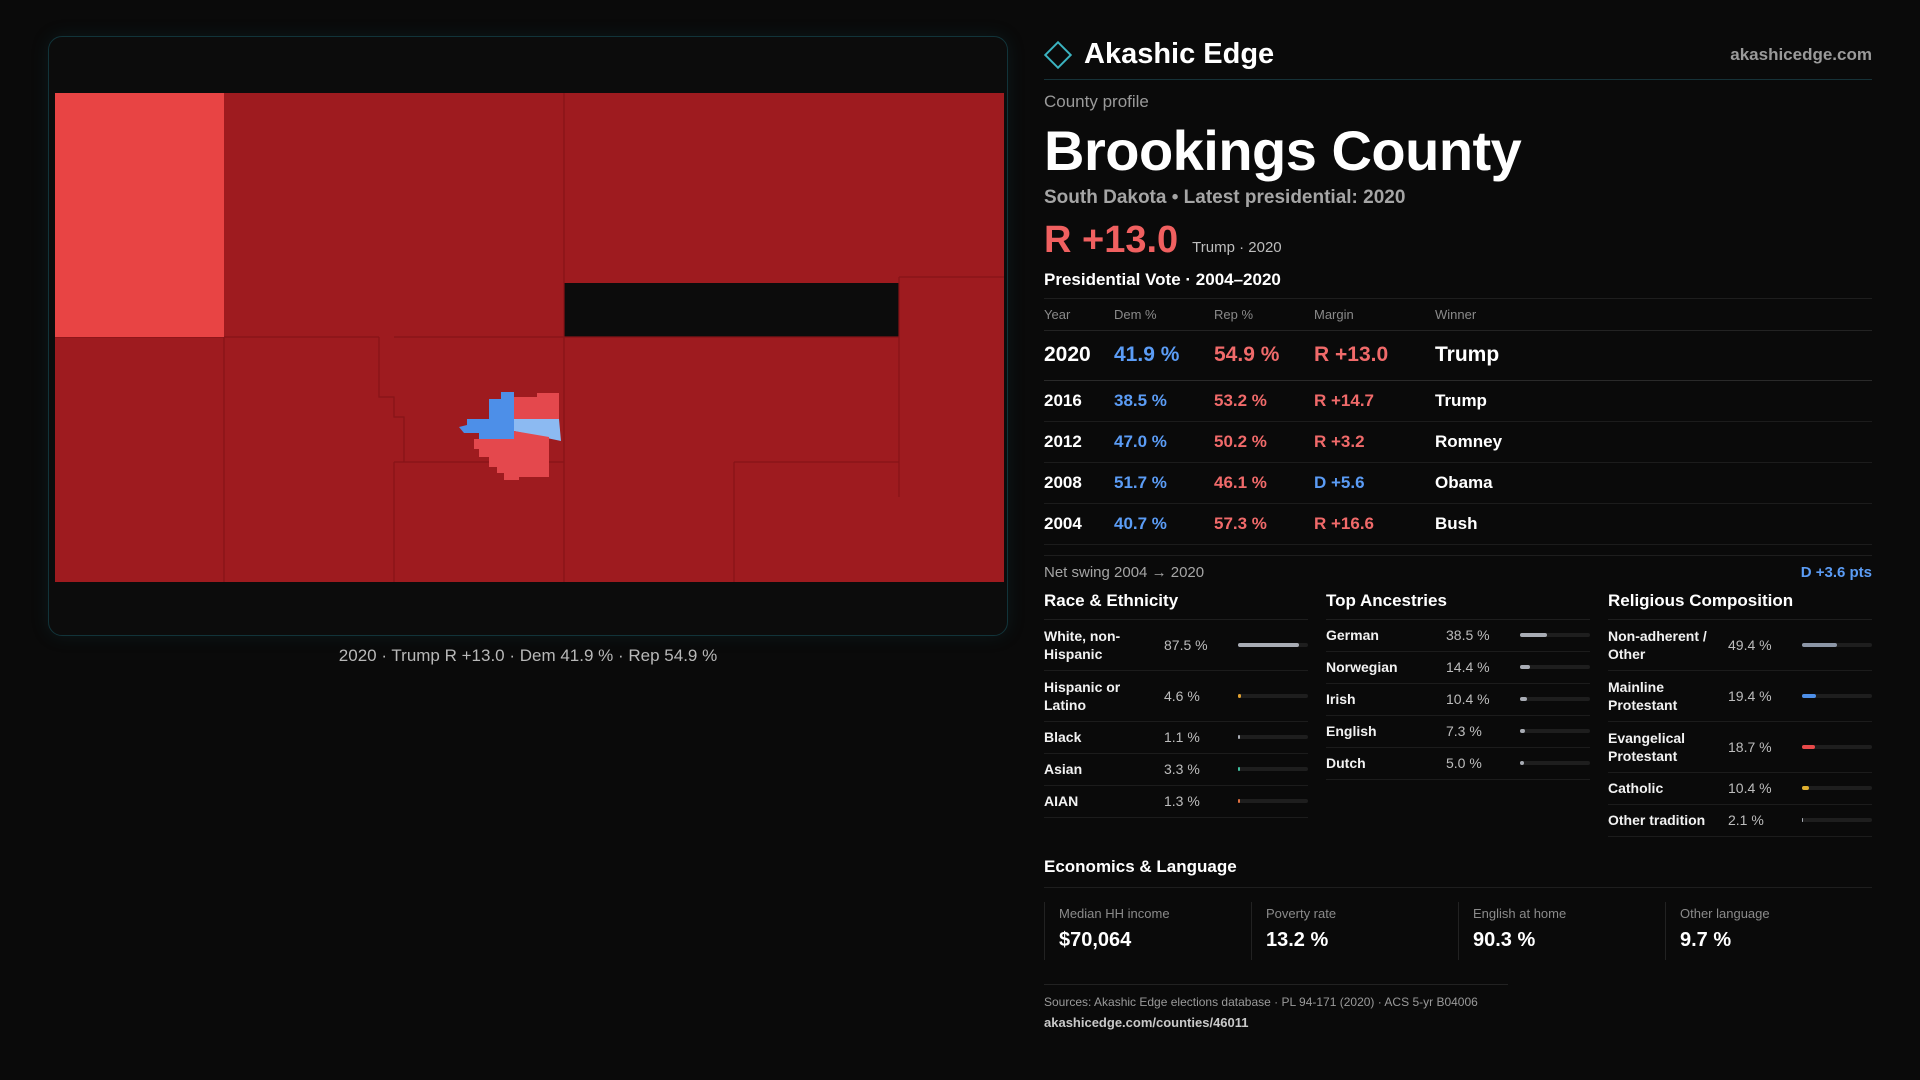 The height and width of the screenshot is (1080, 1920). Describe the element at coordinates (139, 215) in the screenshot. I see `precinct-north-west` at that location.